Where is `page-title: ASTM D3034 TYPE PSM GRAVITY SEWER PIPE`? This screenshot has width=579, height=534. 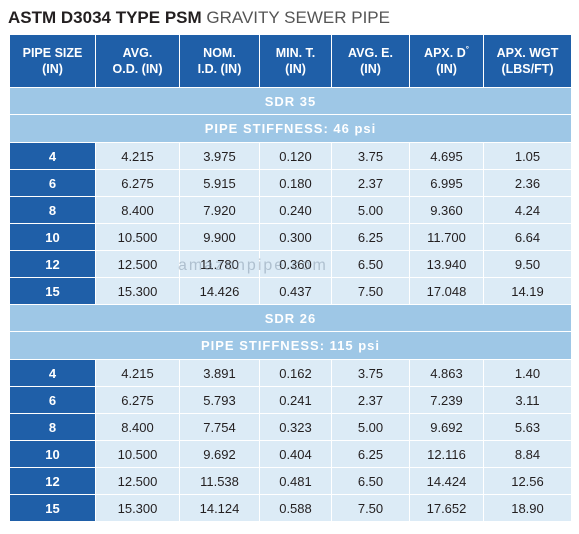
page-title: ASTM D3034 TYPE PSM GRAVITY SEWER PIPE is located at coordinates (199, 18).